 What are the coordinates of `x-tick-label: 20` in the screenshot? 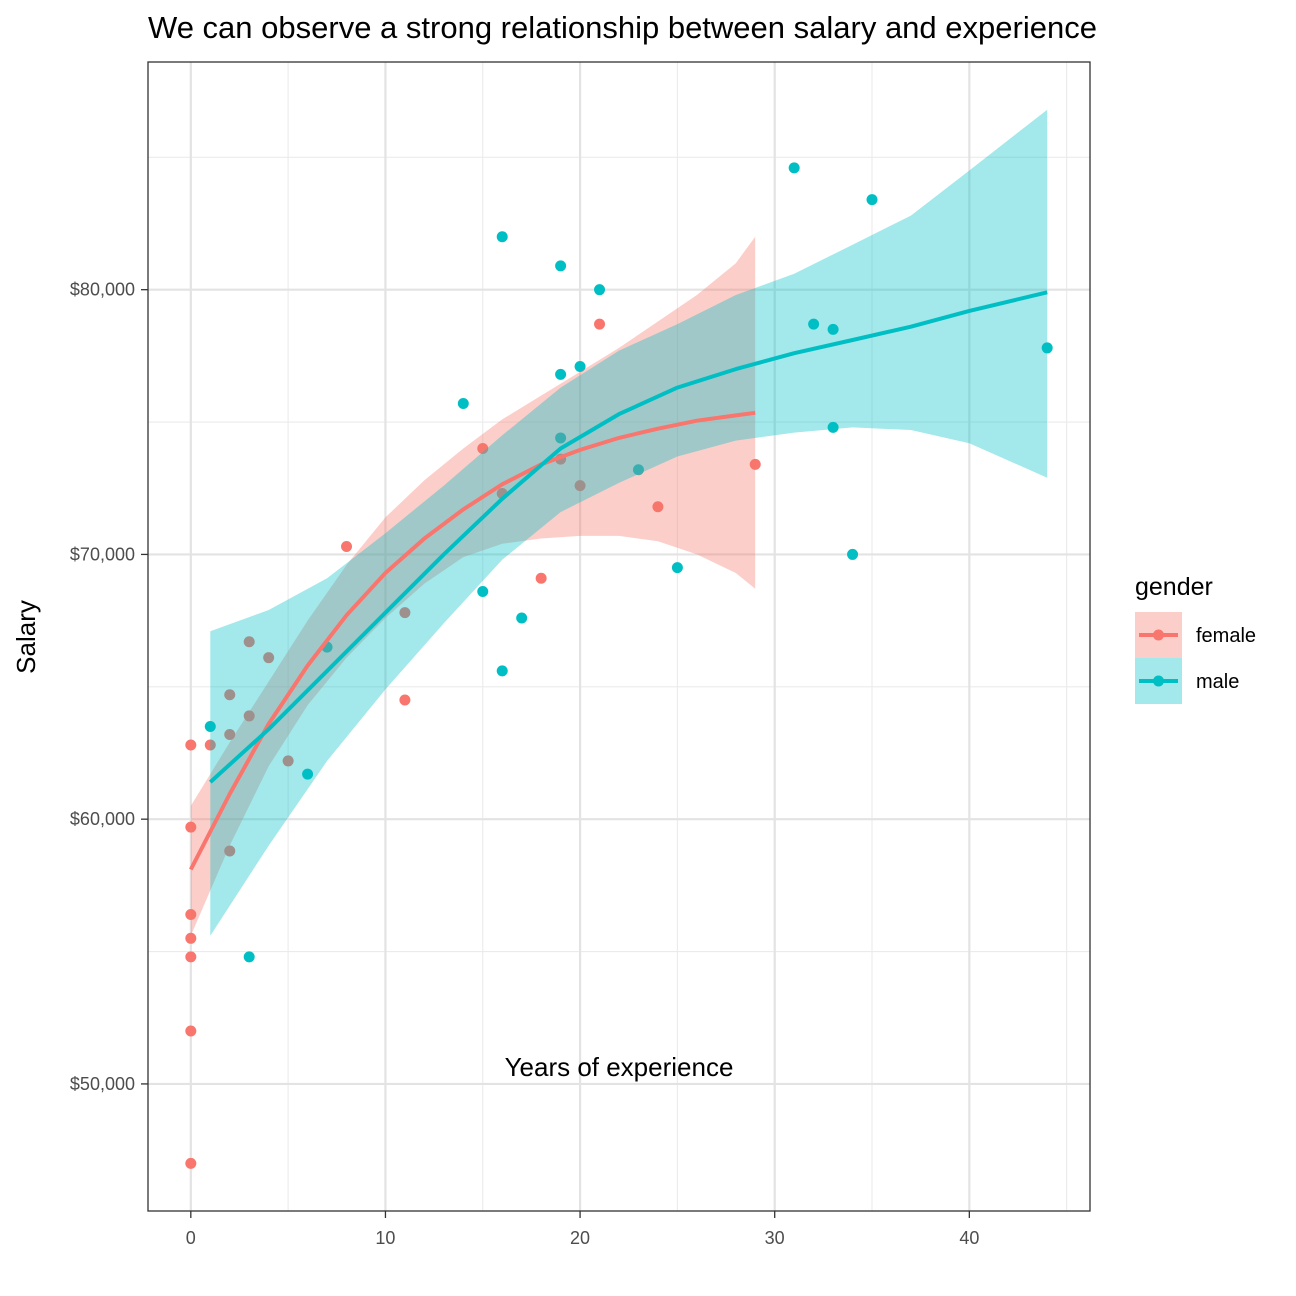 It's located at (580, 1238).